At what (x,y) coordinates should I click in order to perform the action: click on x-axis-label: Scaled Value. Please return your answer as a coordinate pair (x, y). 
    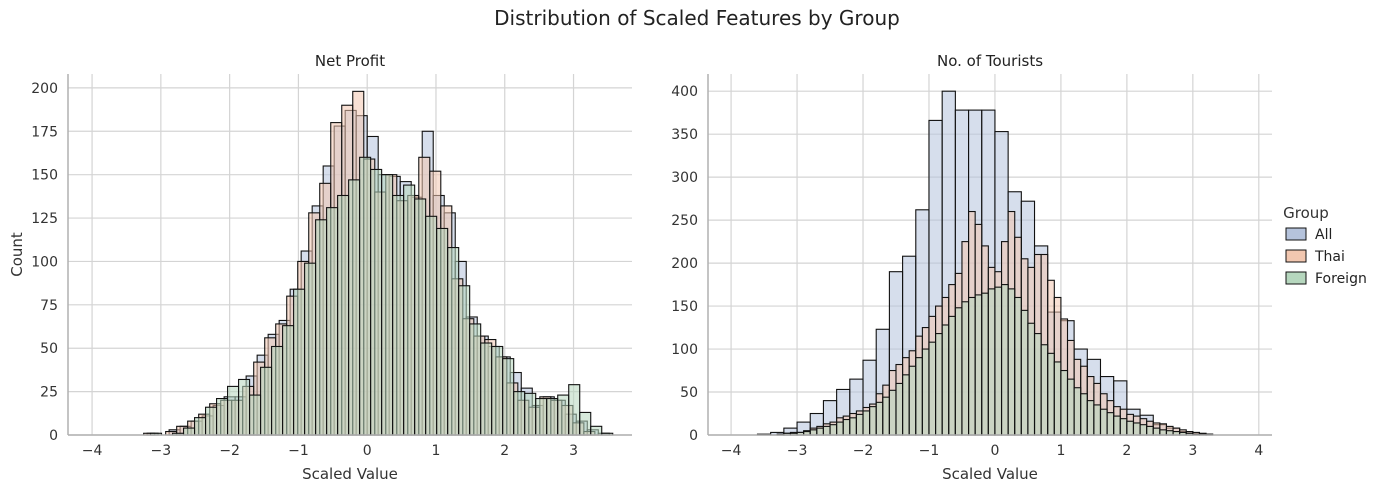
    Looking at the image, I should click on (990, 474).